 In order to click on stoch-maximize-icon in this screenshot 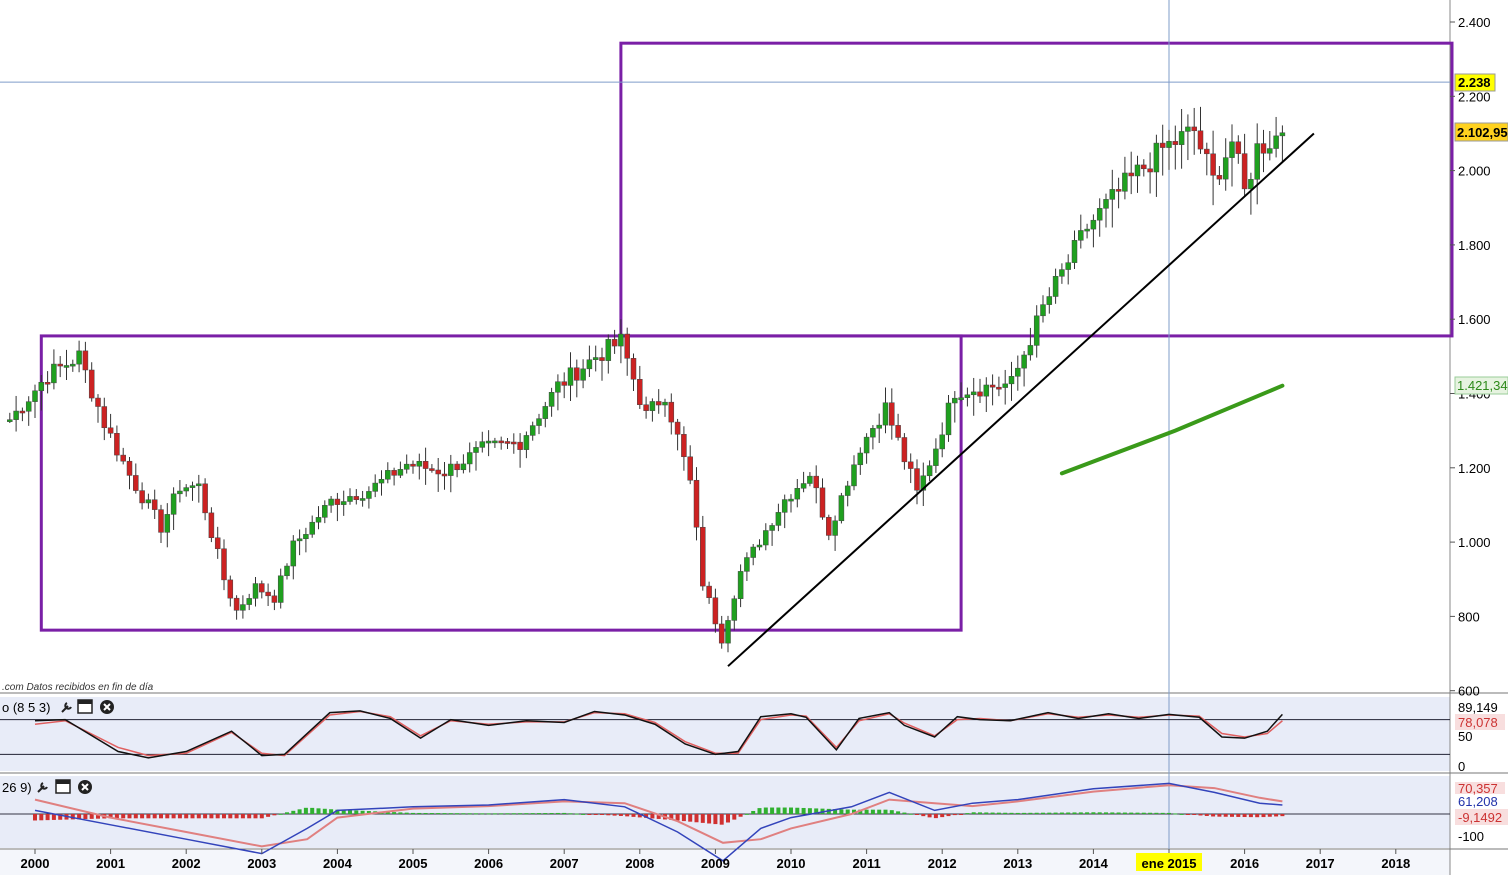, I will do `click(85, 706)`.